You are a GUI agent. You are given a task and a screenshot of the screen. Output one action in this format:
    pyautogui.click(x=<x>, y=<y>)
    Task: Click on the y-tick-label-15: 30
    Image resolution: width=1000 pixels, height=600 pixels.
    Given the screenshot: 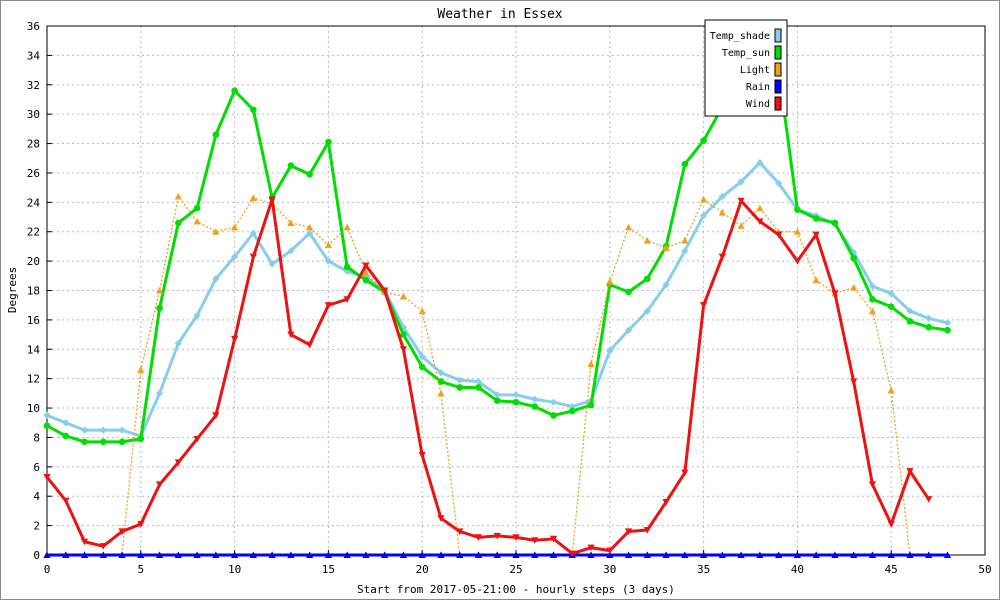 What is the action you would take?
    pyautogui.click(x=33, y=114)
    